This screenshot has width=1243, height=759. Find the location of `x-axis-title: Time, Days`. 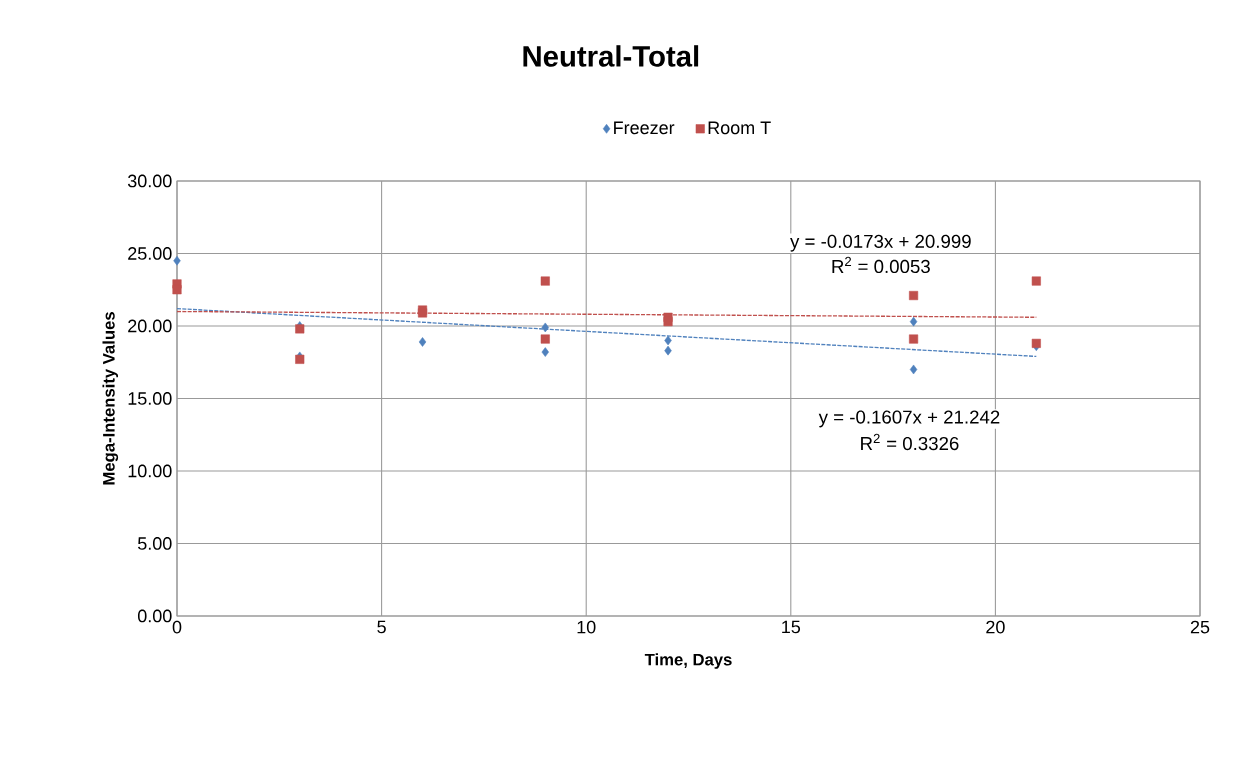

x-axis-title: Time, Days is located at coordinates (688, 661).